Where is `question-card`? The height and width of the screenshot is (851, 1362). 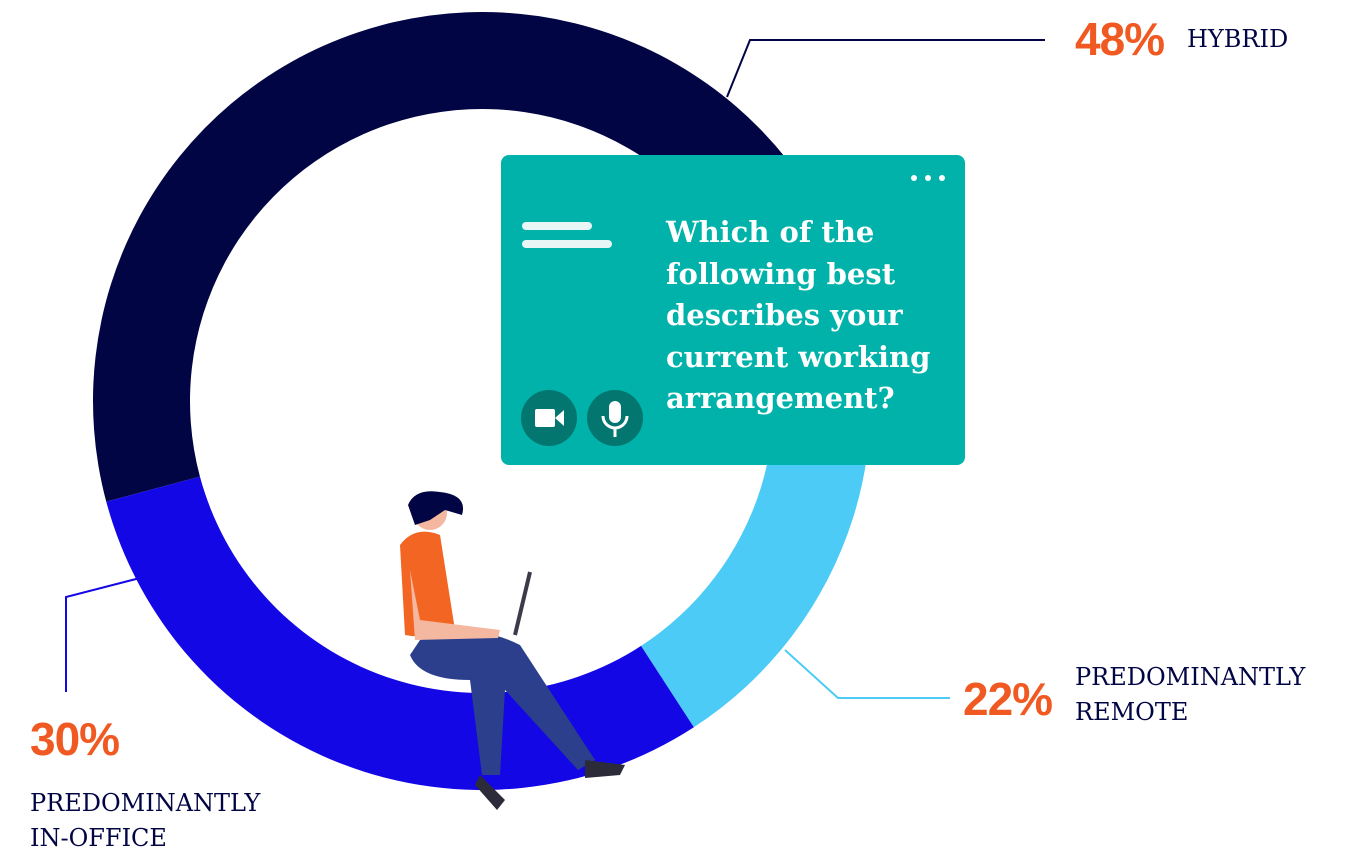
question-card is located at coordinates (733, 310).